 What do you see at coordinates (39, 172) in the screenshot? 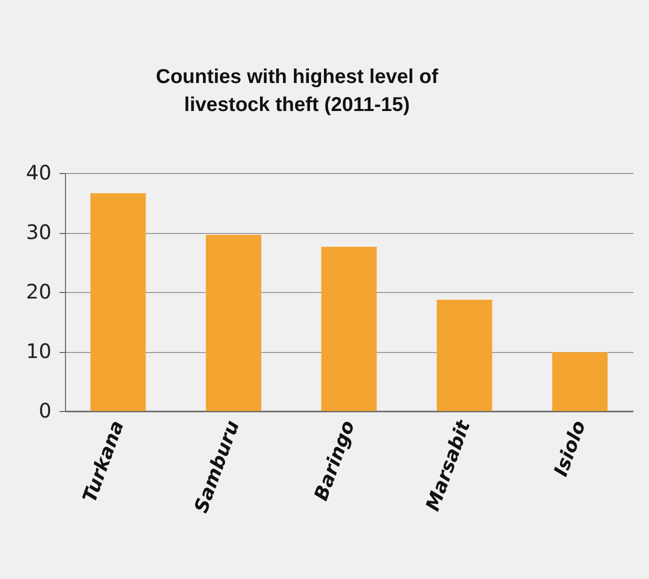
I see `y-tick-label: 40` at bounding box center [39, 172].